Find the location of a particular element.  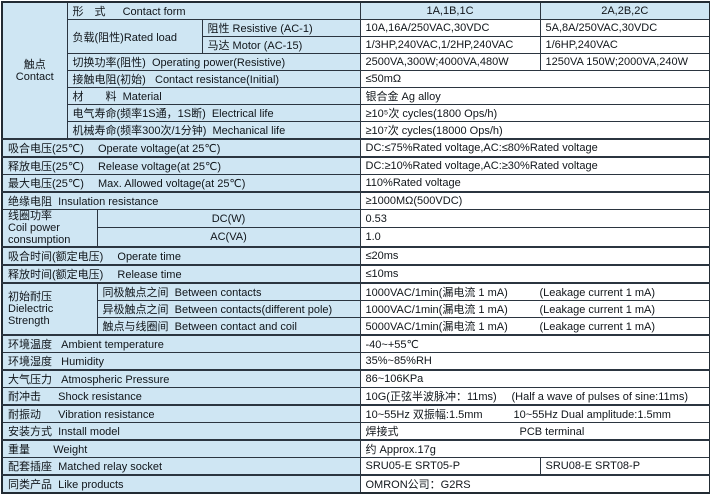

atmospheric-pressure-label: 大气压力 Atmospheric Pressure is located at coordinates (181, 378).